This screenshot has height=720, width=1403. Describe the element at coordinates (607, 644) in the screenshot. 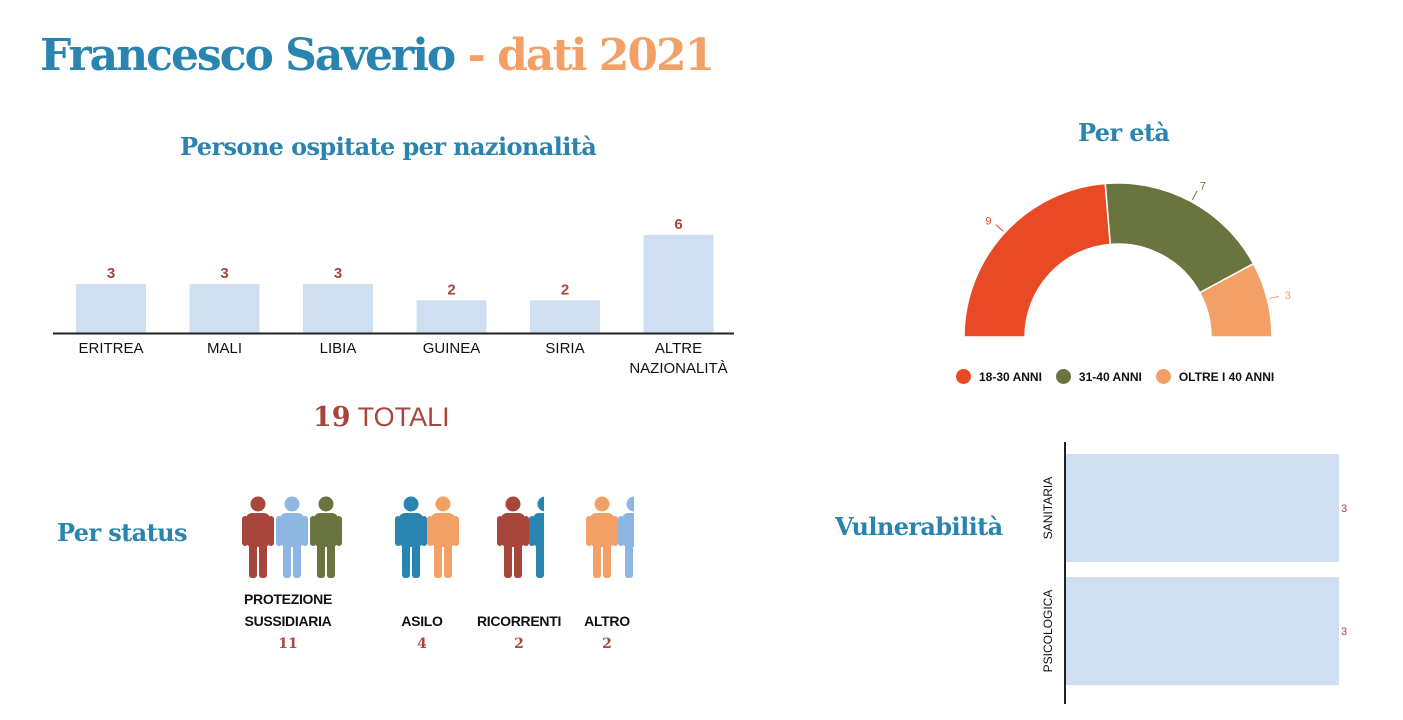

I see `status-count-3: 2` at that location.